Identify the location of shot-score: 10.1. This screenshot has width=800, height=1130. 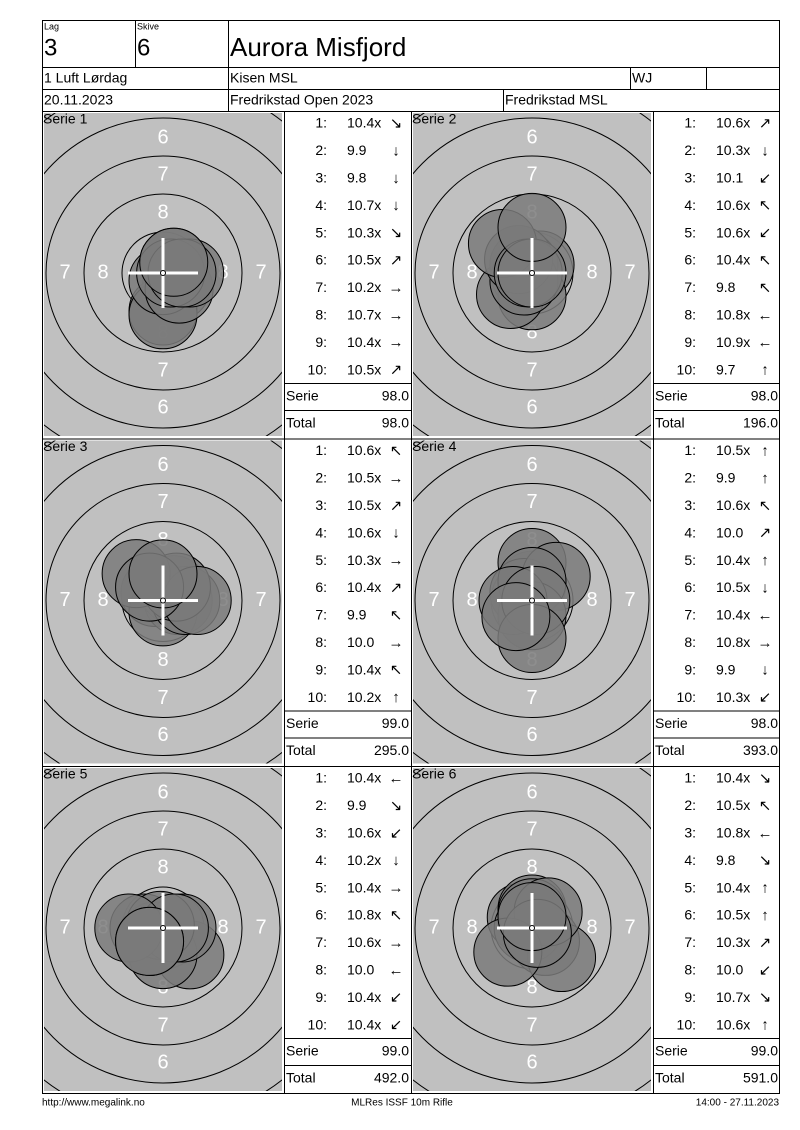
(729, 178).